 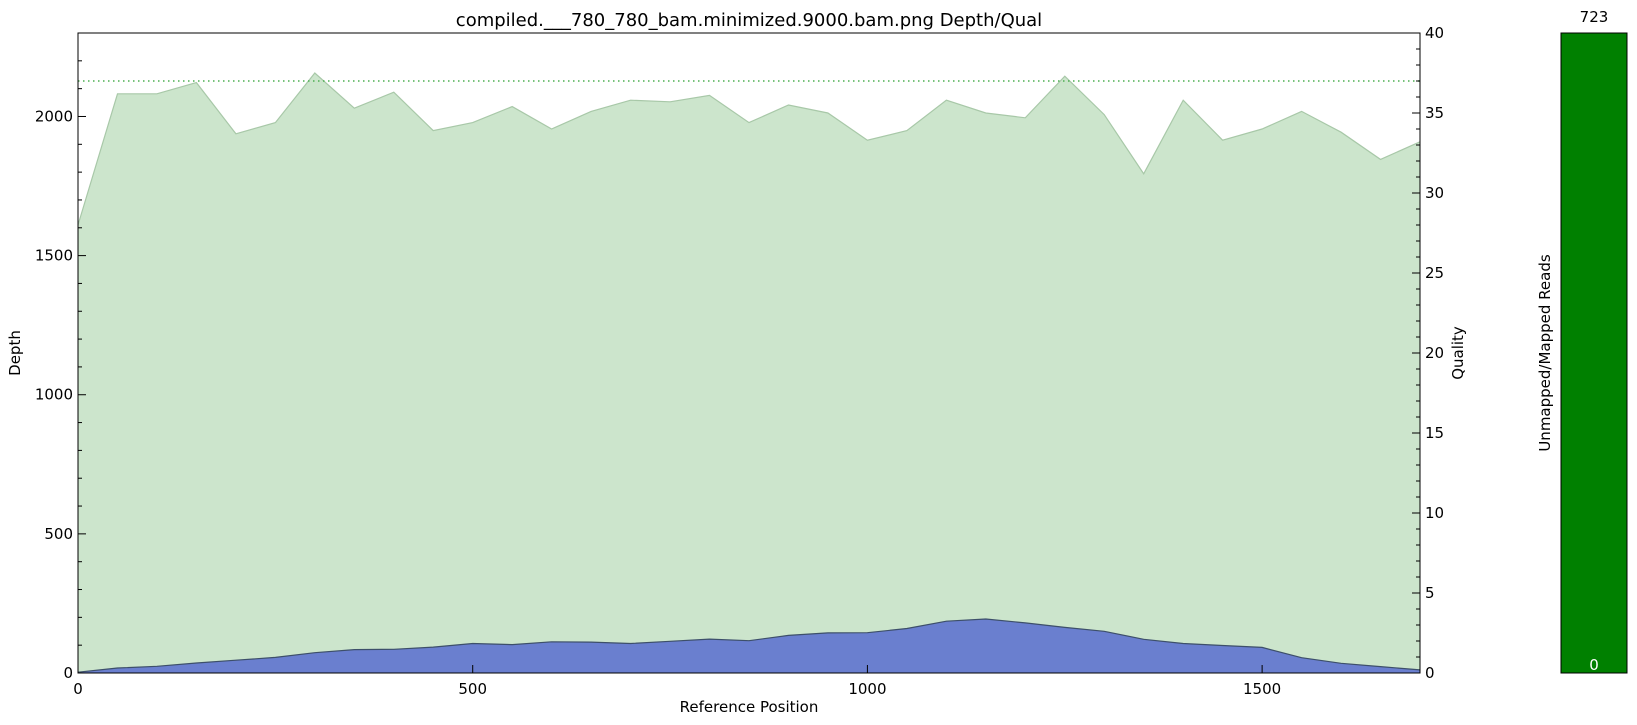 I want to click on y-axis-label: Depth, so click(x=15, y=353).